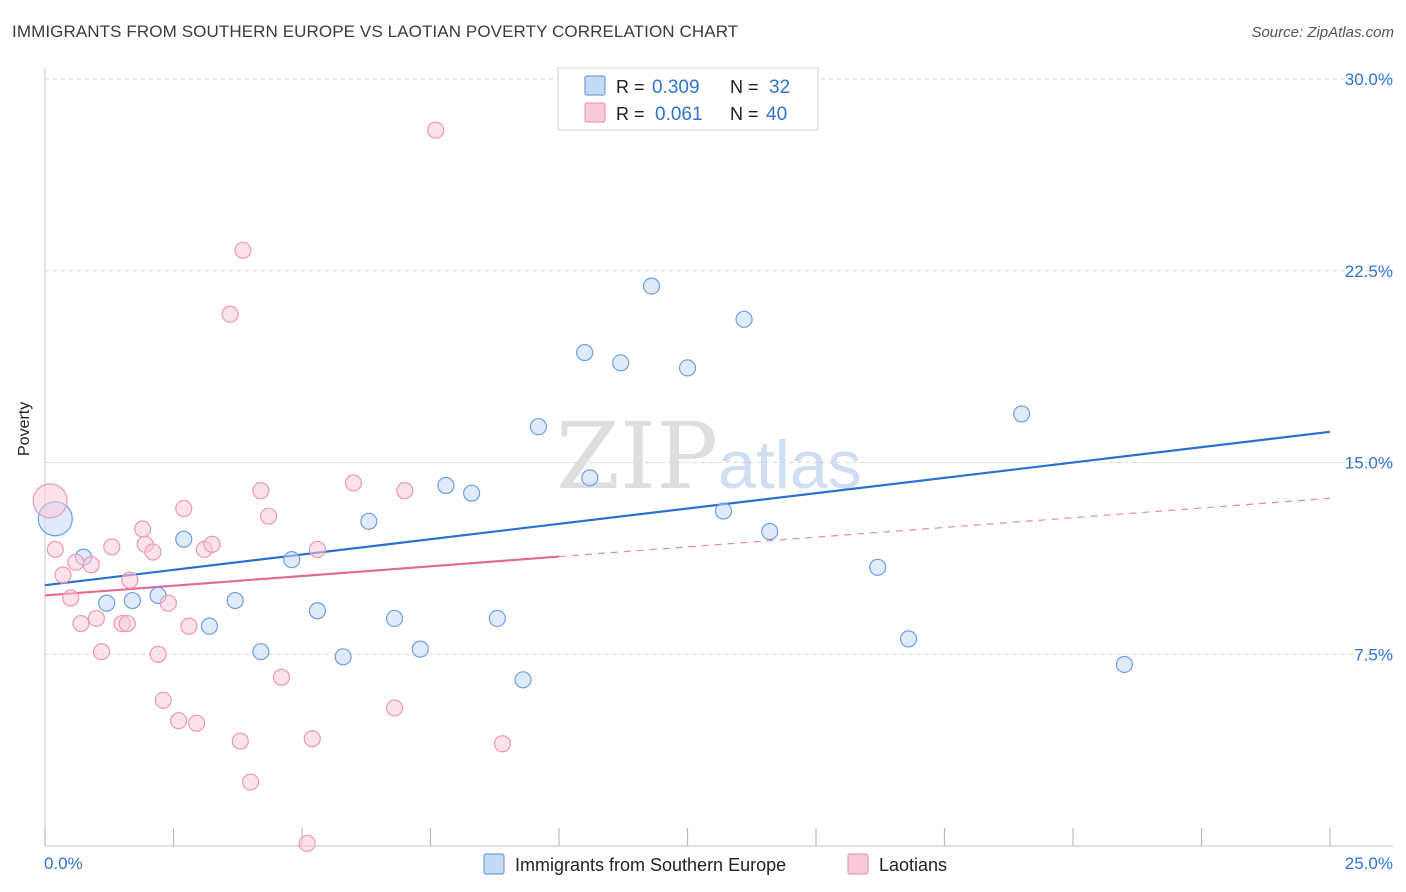  What do you see at coordinates (776, 114) in the screenshot?
I see `legend-n-value-2: 40` at bounding box center [776, 114].